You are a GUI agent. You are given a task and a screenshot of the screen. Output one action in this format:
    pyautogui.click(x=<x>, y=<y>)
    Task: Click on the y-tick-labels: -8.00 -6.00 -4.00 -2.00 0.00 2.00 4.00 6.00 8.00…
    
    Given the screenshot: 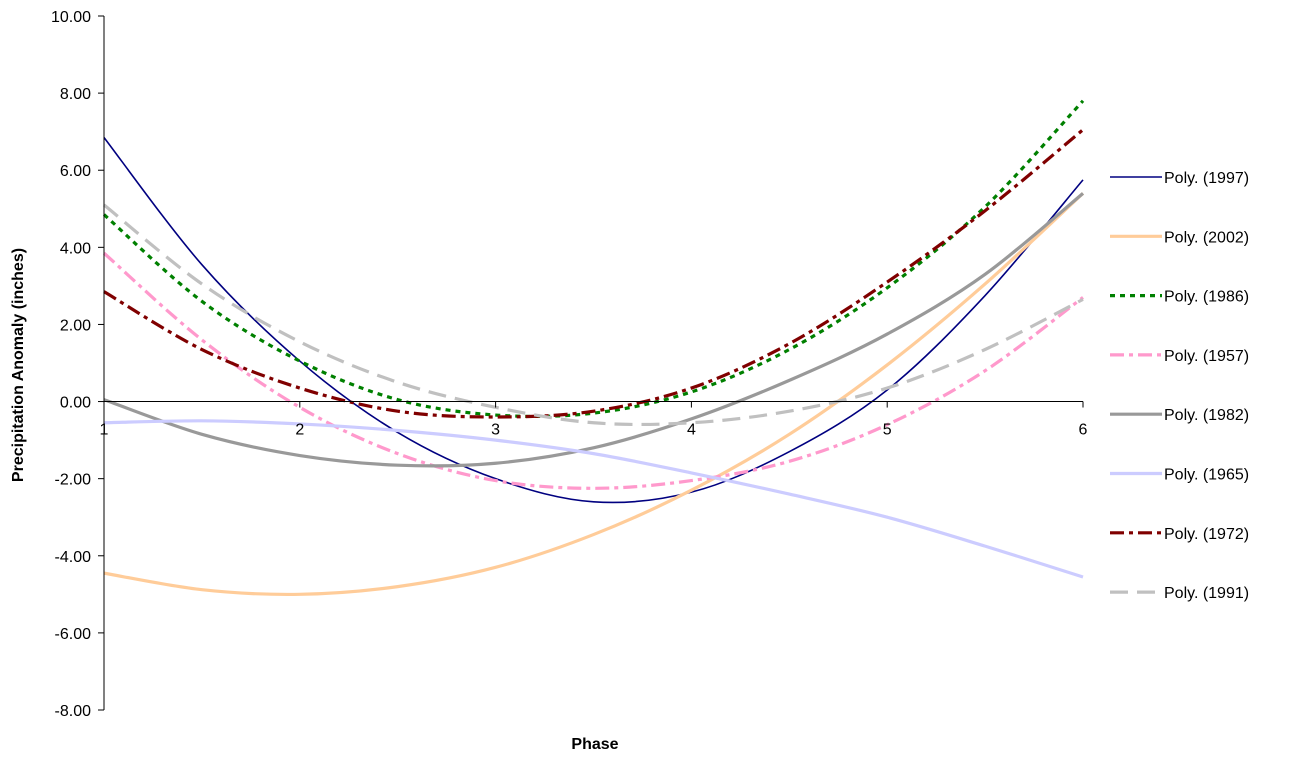 What is the action you would take?
    pyautogui.click(x=71, y=364)
    